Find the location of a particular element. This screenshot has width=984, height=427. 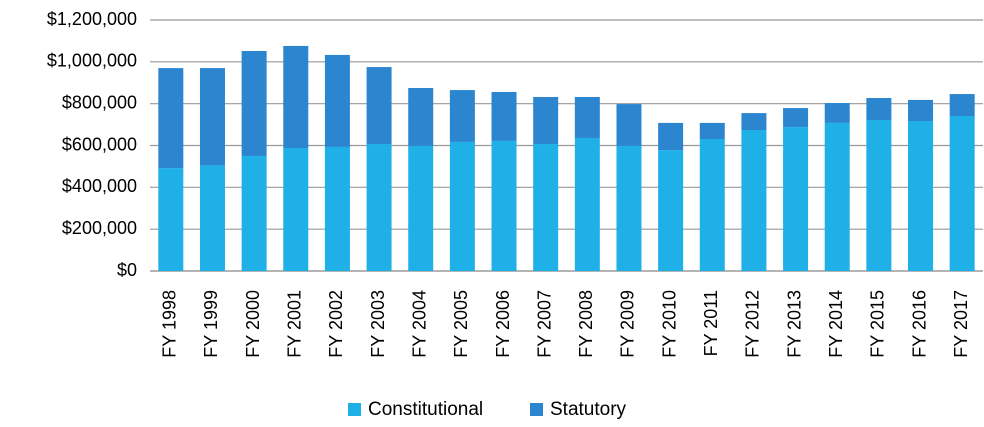

x-tick-label: FY 2000 is located at coordinates (253, 324).